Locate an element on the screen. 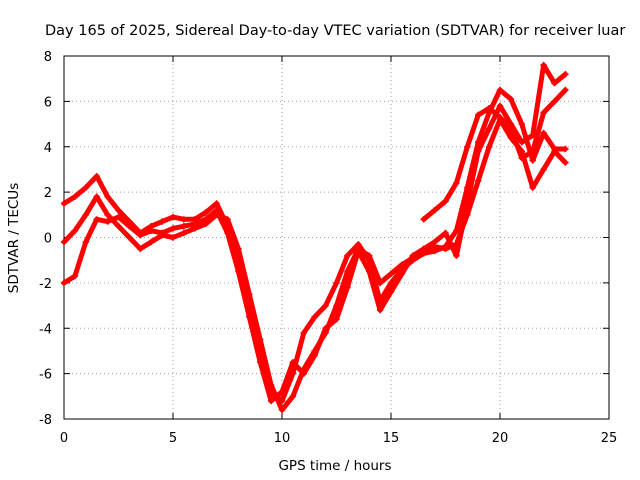 The image size is (640, 480). x-axis-label: GPS time / hours is located at coordinates (334, 466).